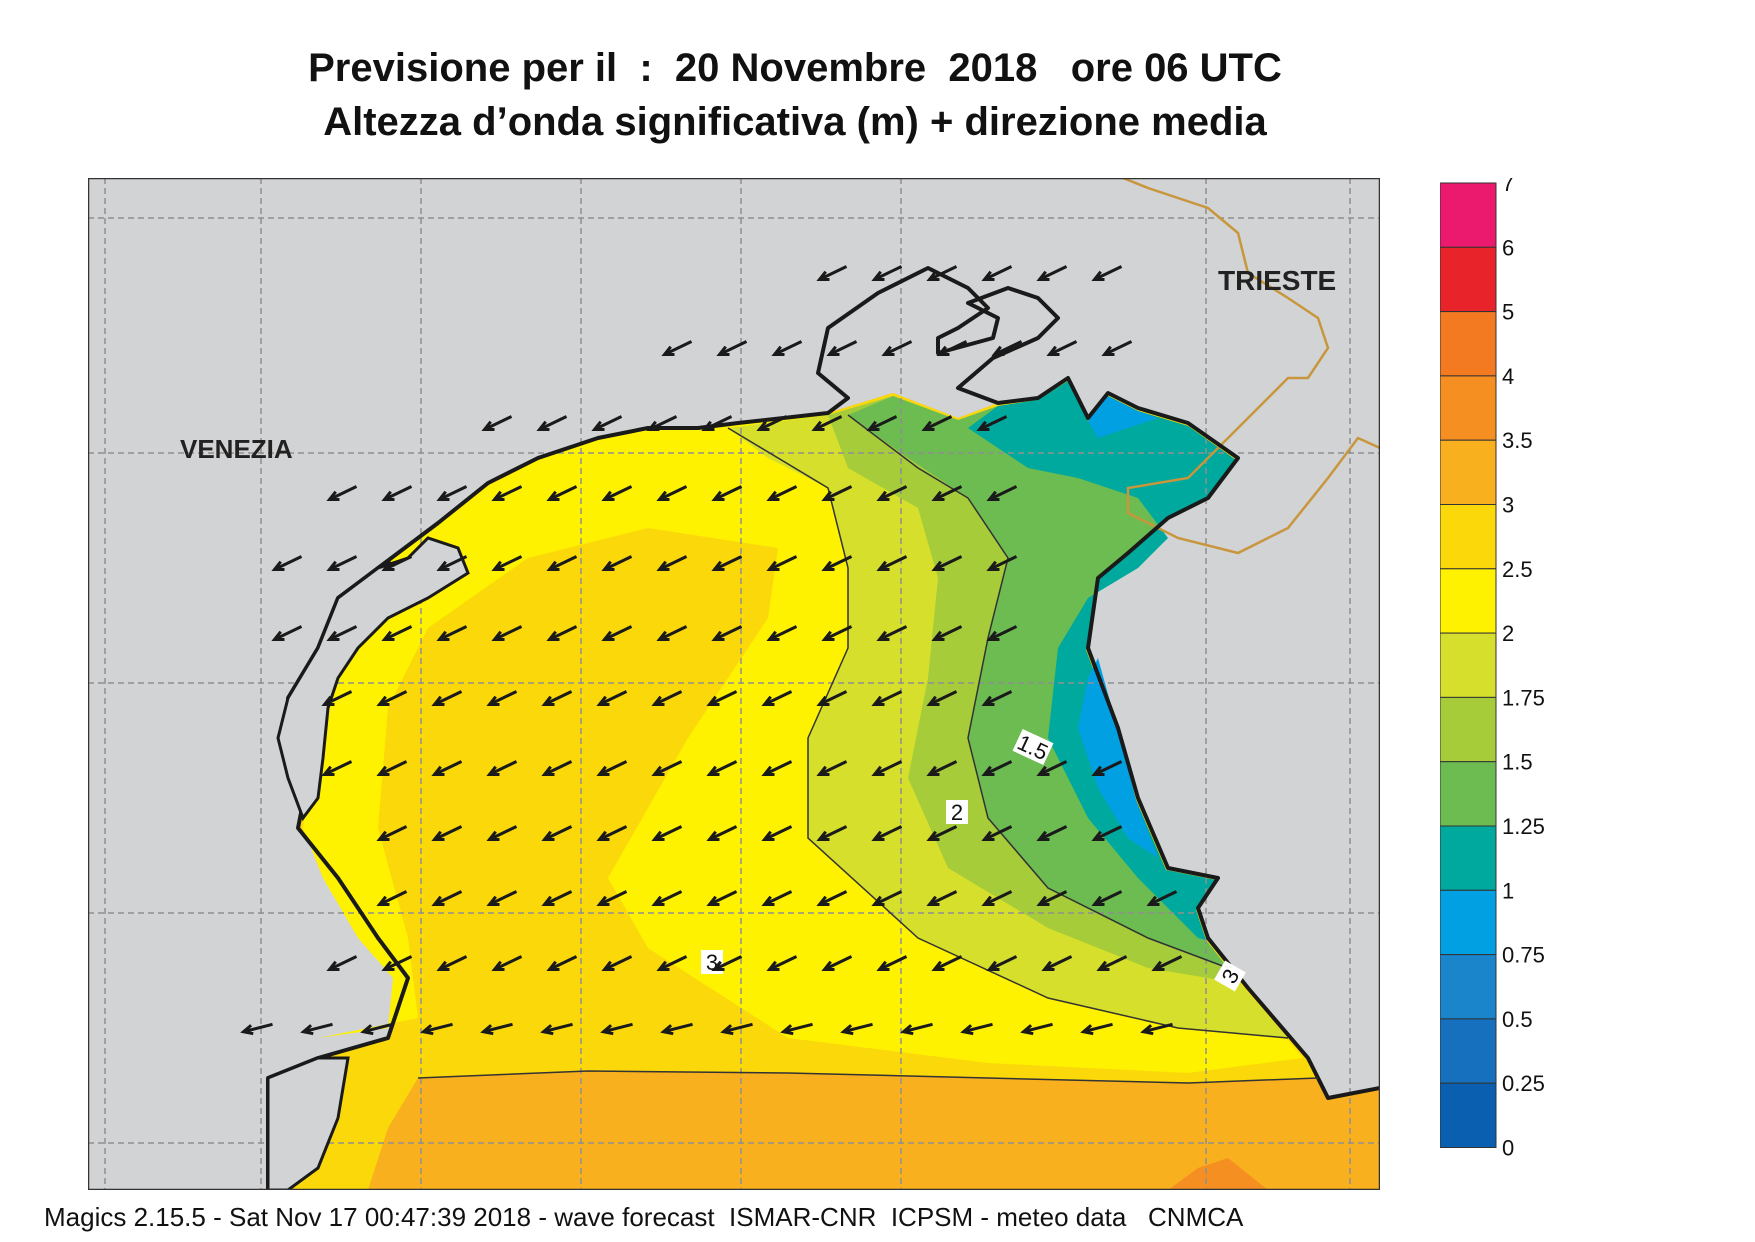 This screenshot has width=1755, height=1242. I want to click on legend-label: 7, so click(1508, 187).